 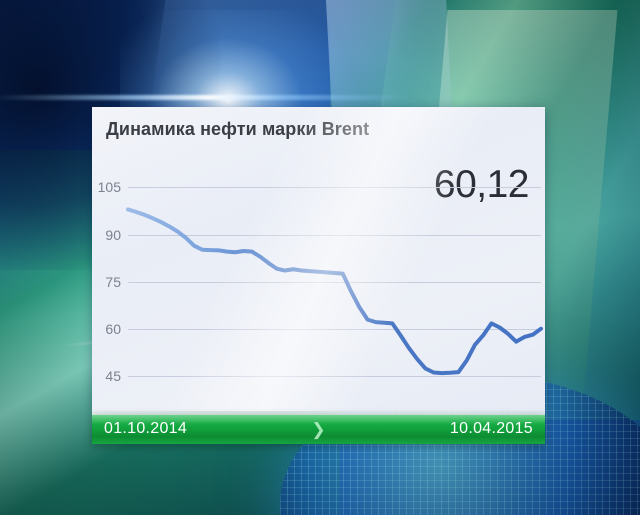 What do you see at coordinates (113, 234) in the screenshot?
I see `y-axis-tick-label: 90` at bounding box center [113, 234].